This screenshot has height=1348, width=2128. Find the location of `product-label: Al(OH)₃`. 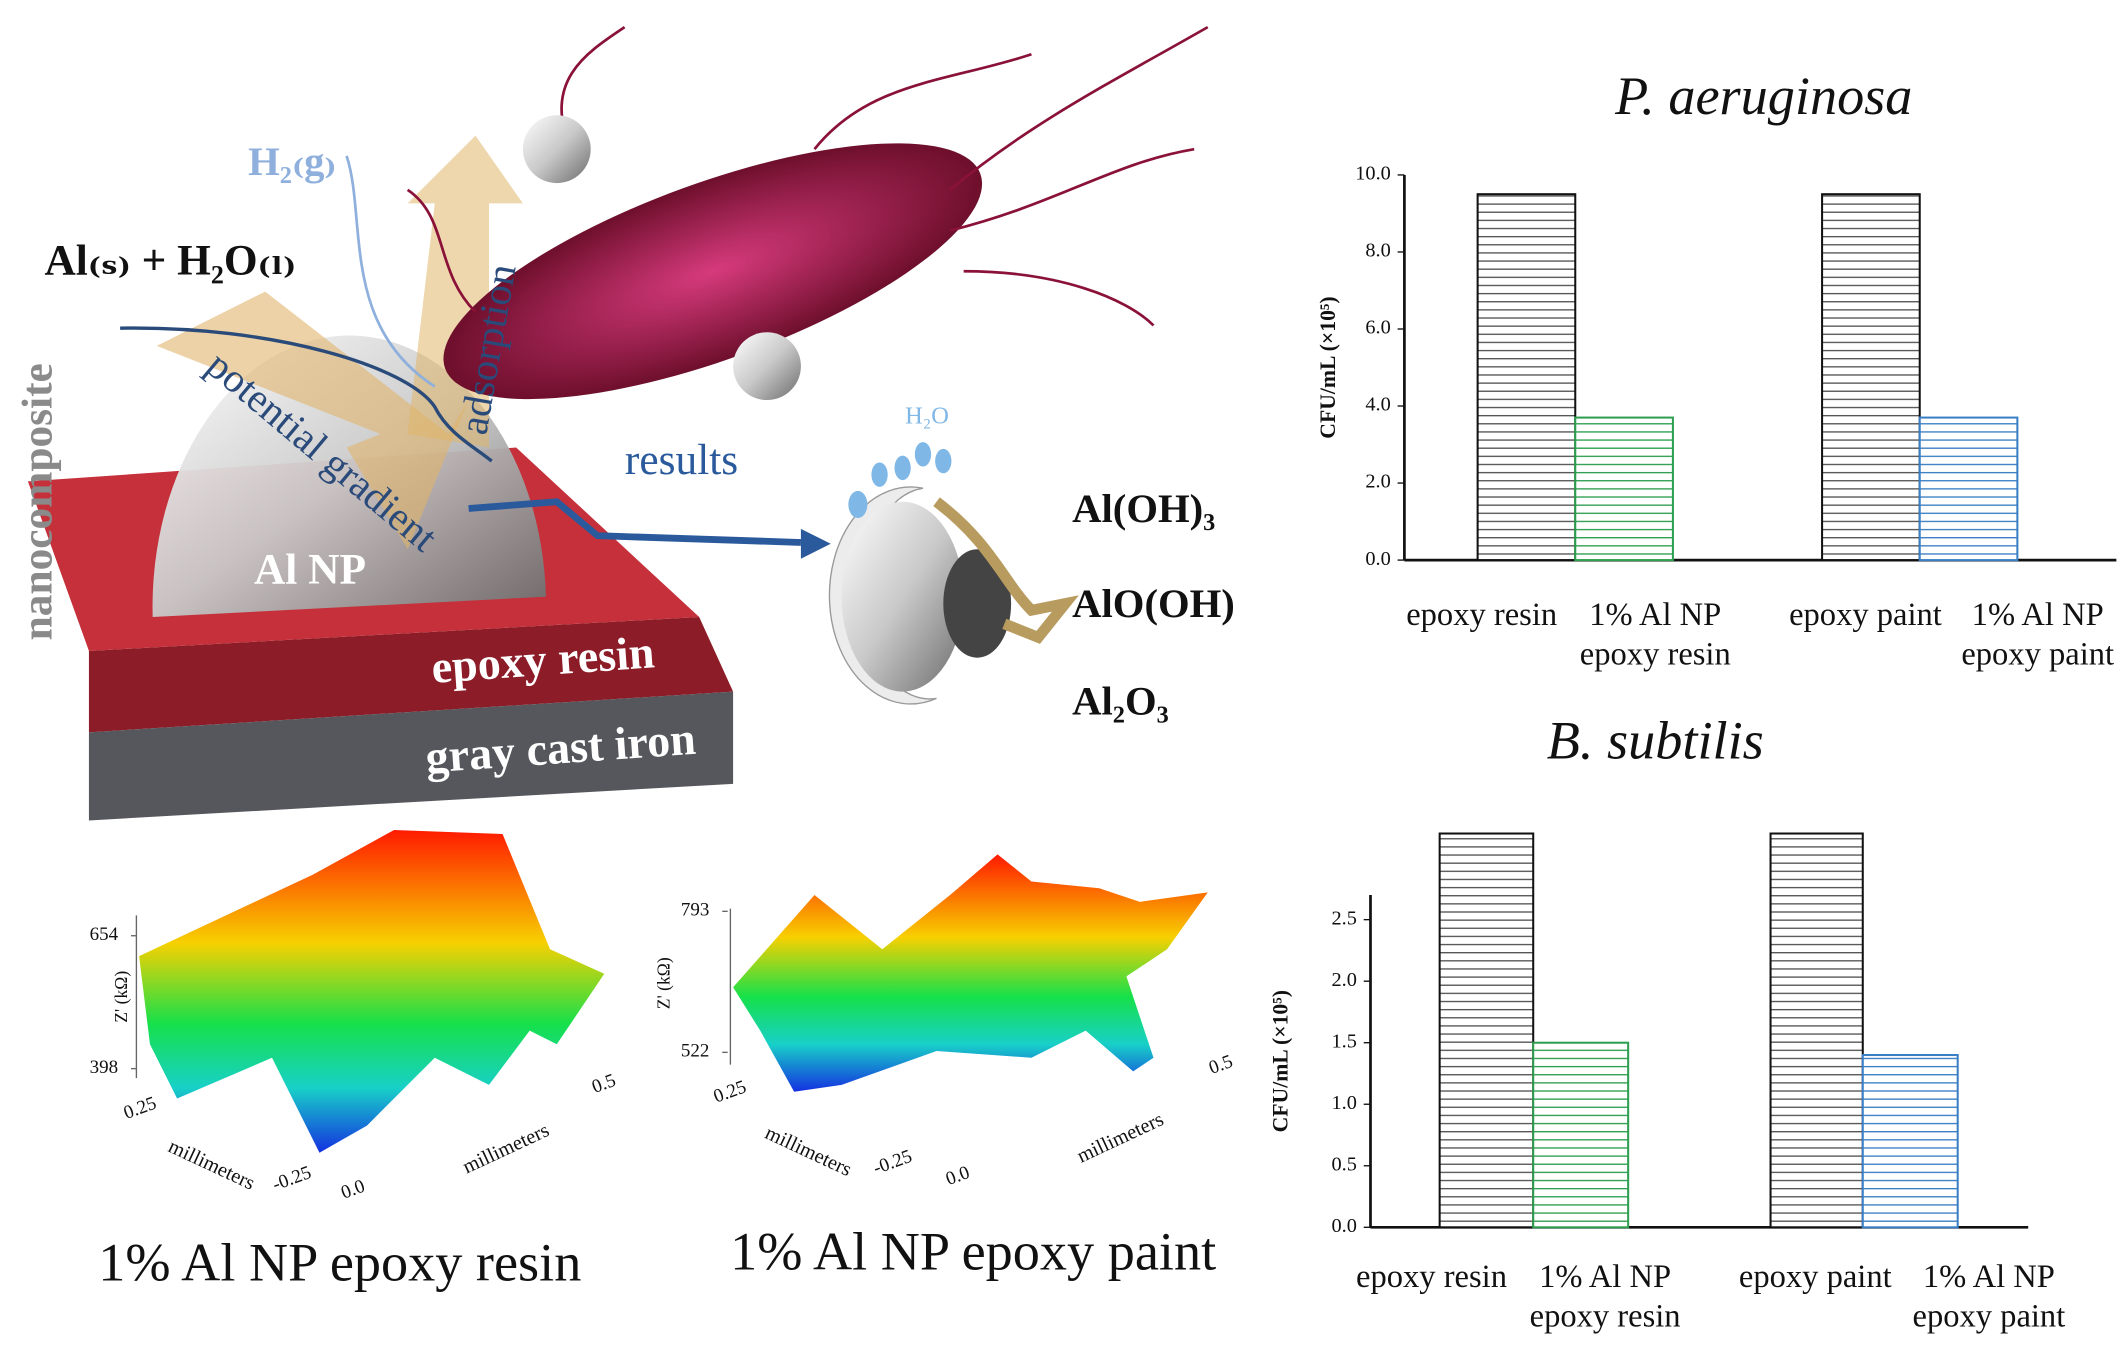

product-label: Al(OH)₃ is located at coordinates (1143, 508).